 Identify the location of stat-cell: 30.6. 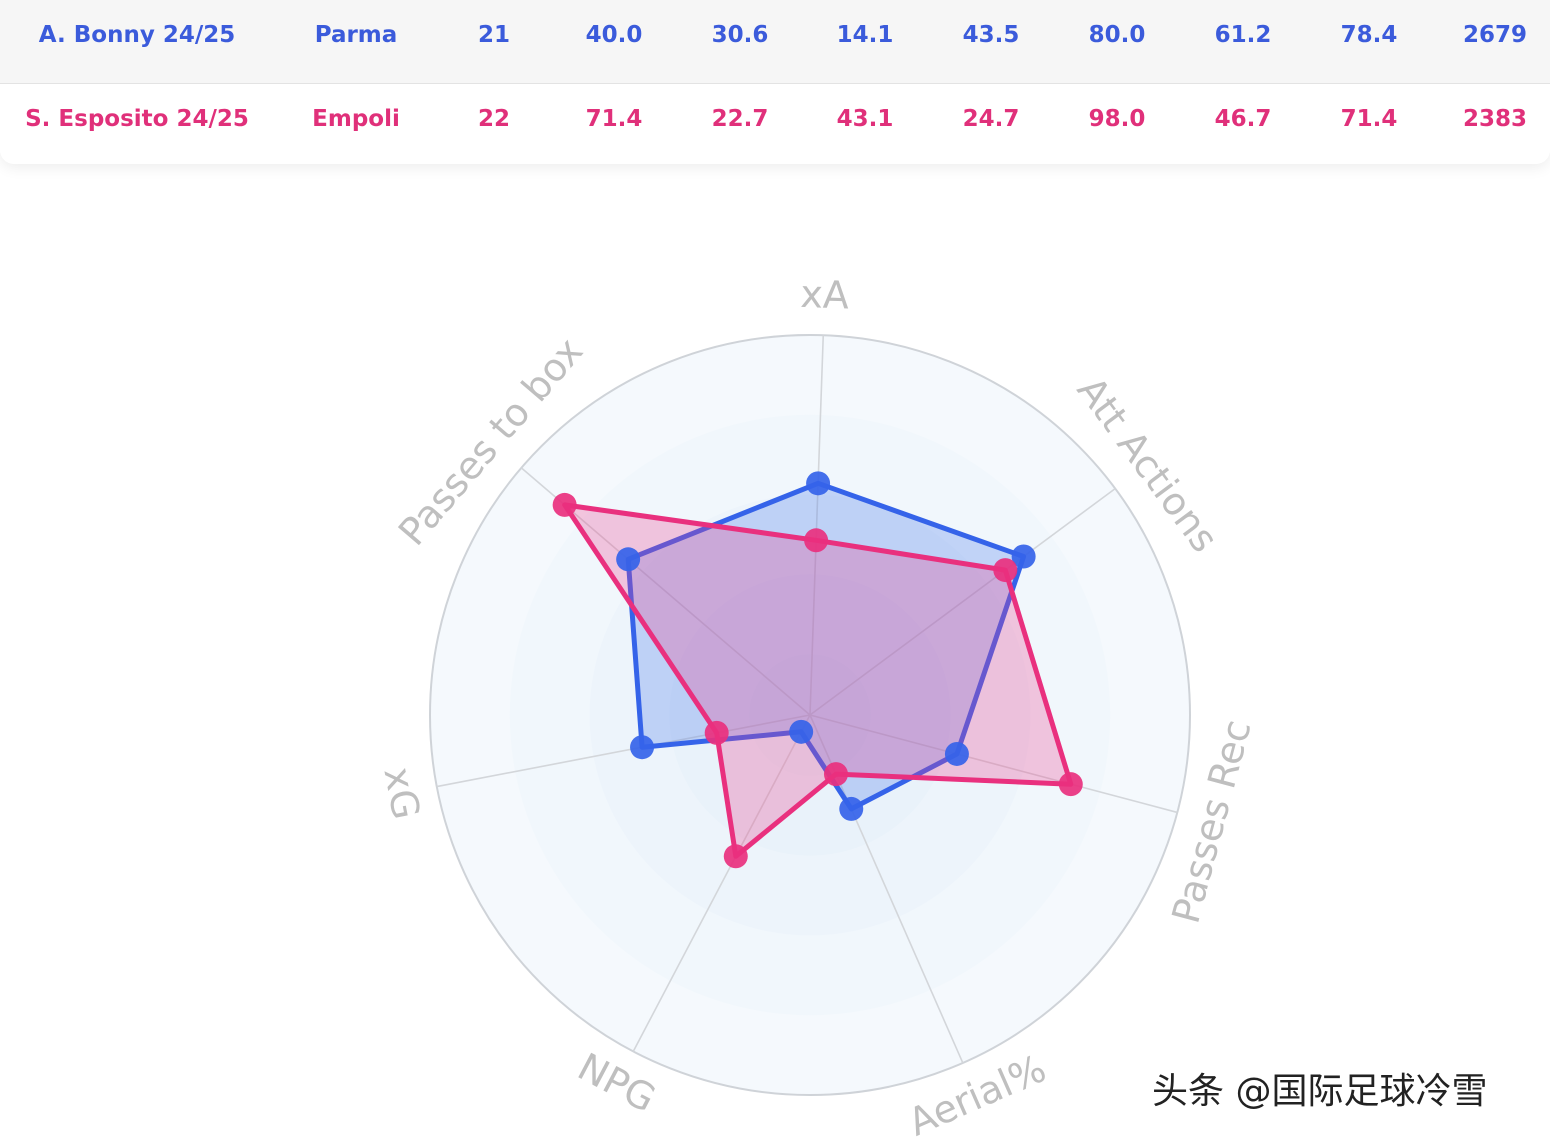
(740, 35).